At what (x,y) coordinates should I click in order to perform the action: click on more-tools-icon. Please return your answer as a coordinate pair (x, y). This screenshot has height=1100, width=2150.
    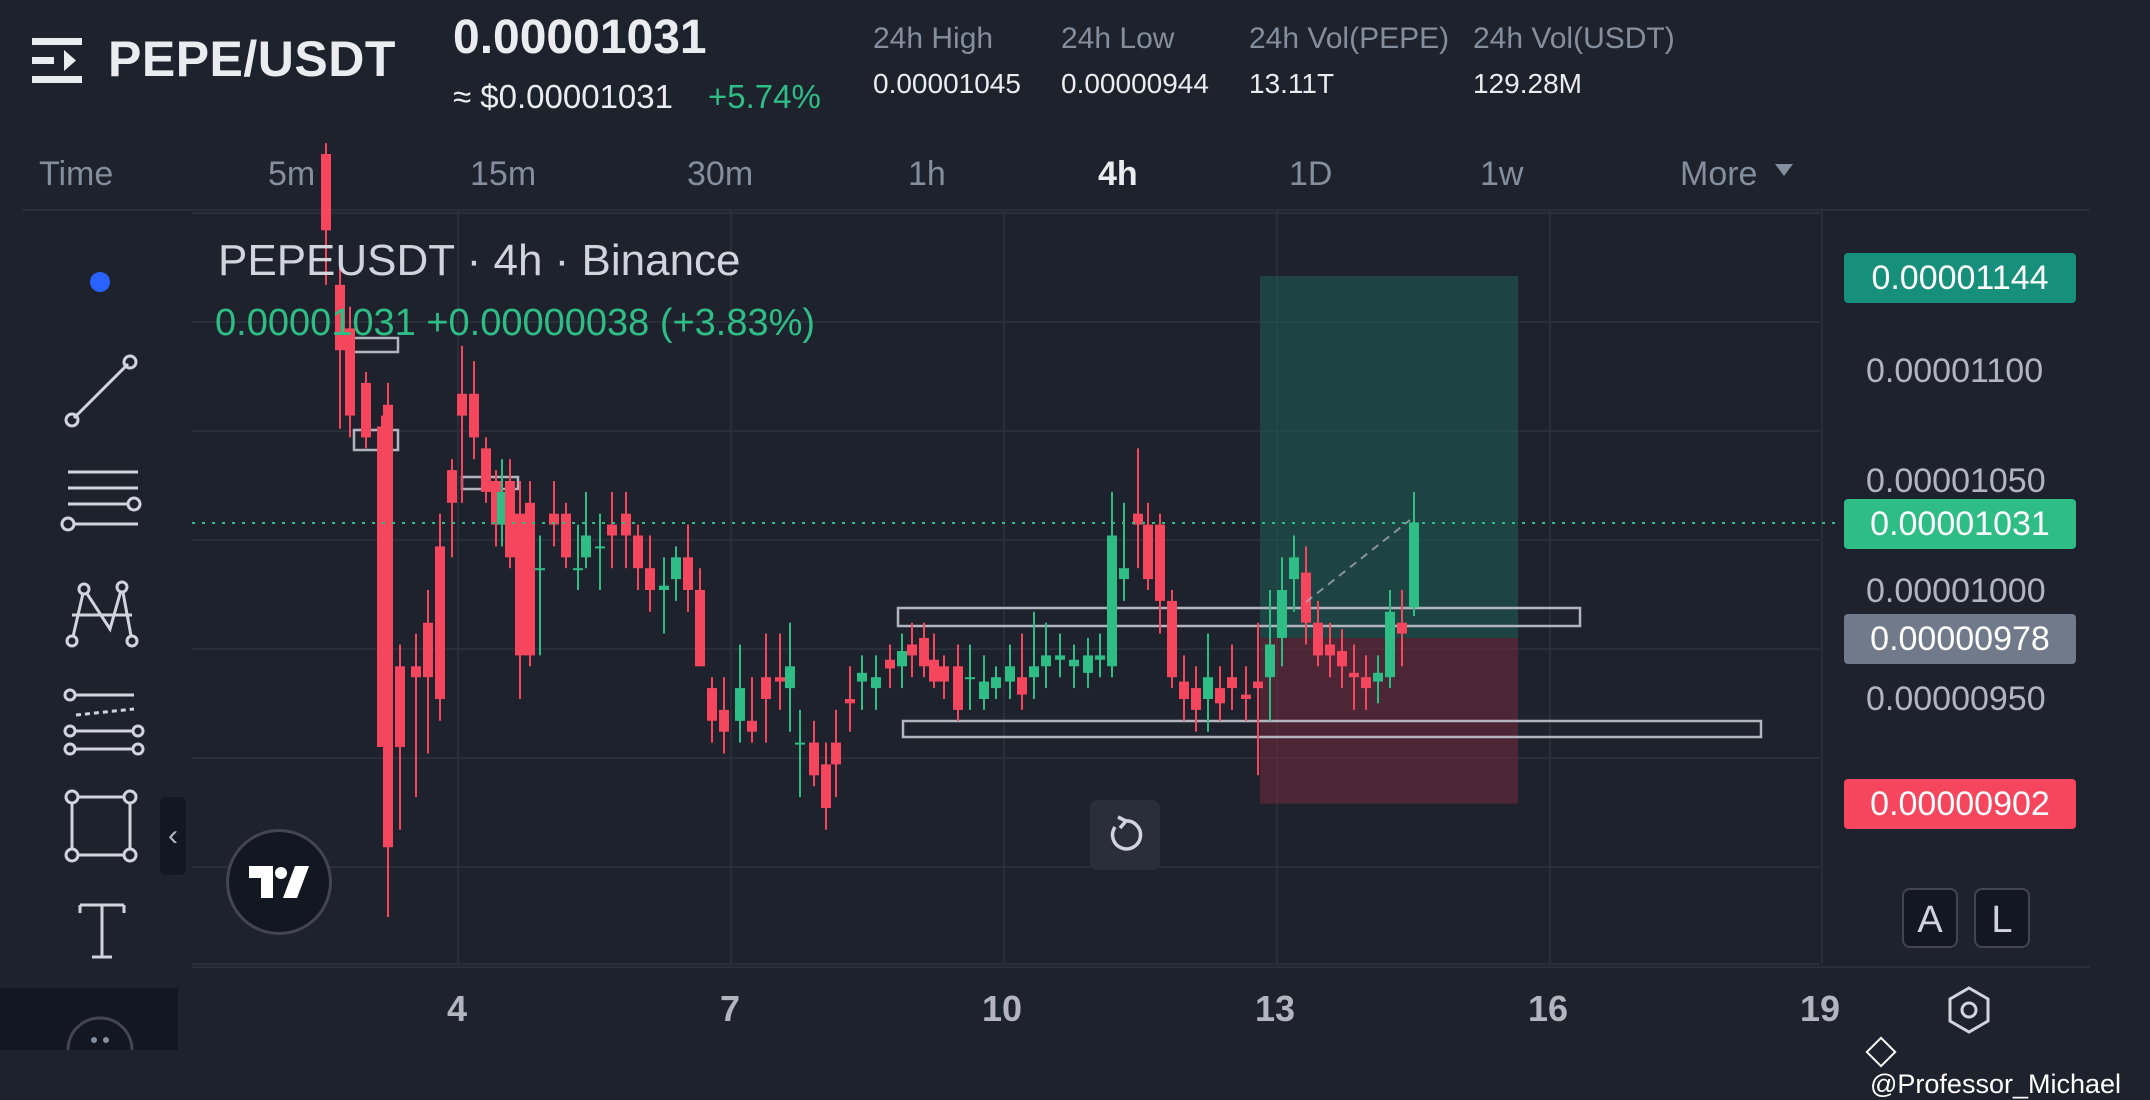
    Looking at the image, I should click on (101, 1034).